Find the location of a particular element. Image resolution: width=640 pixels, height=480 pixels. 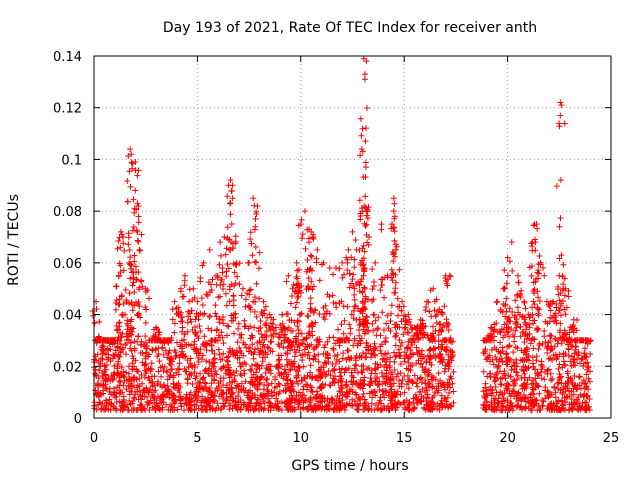

y-tick-label: 0.04 is located at coordinates (67, 316).